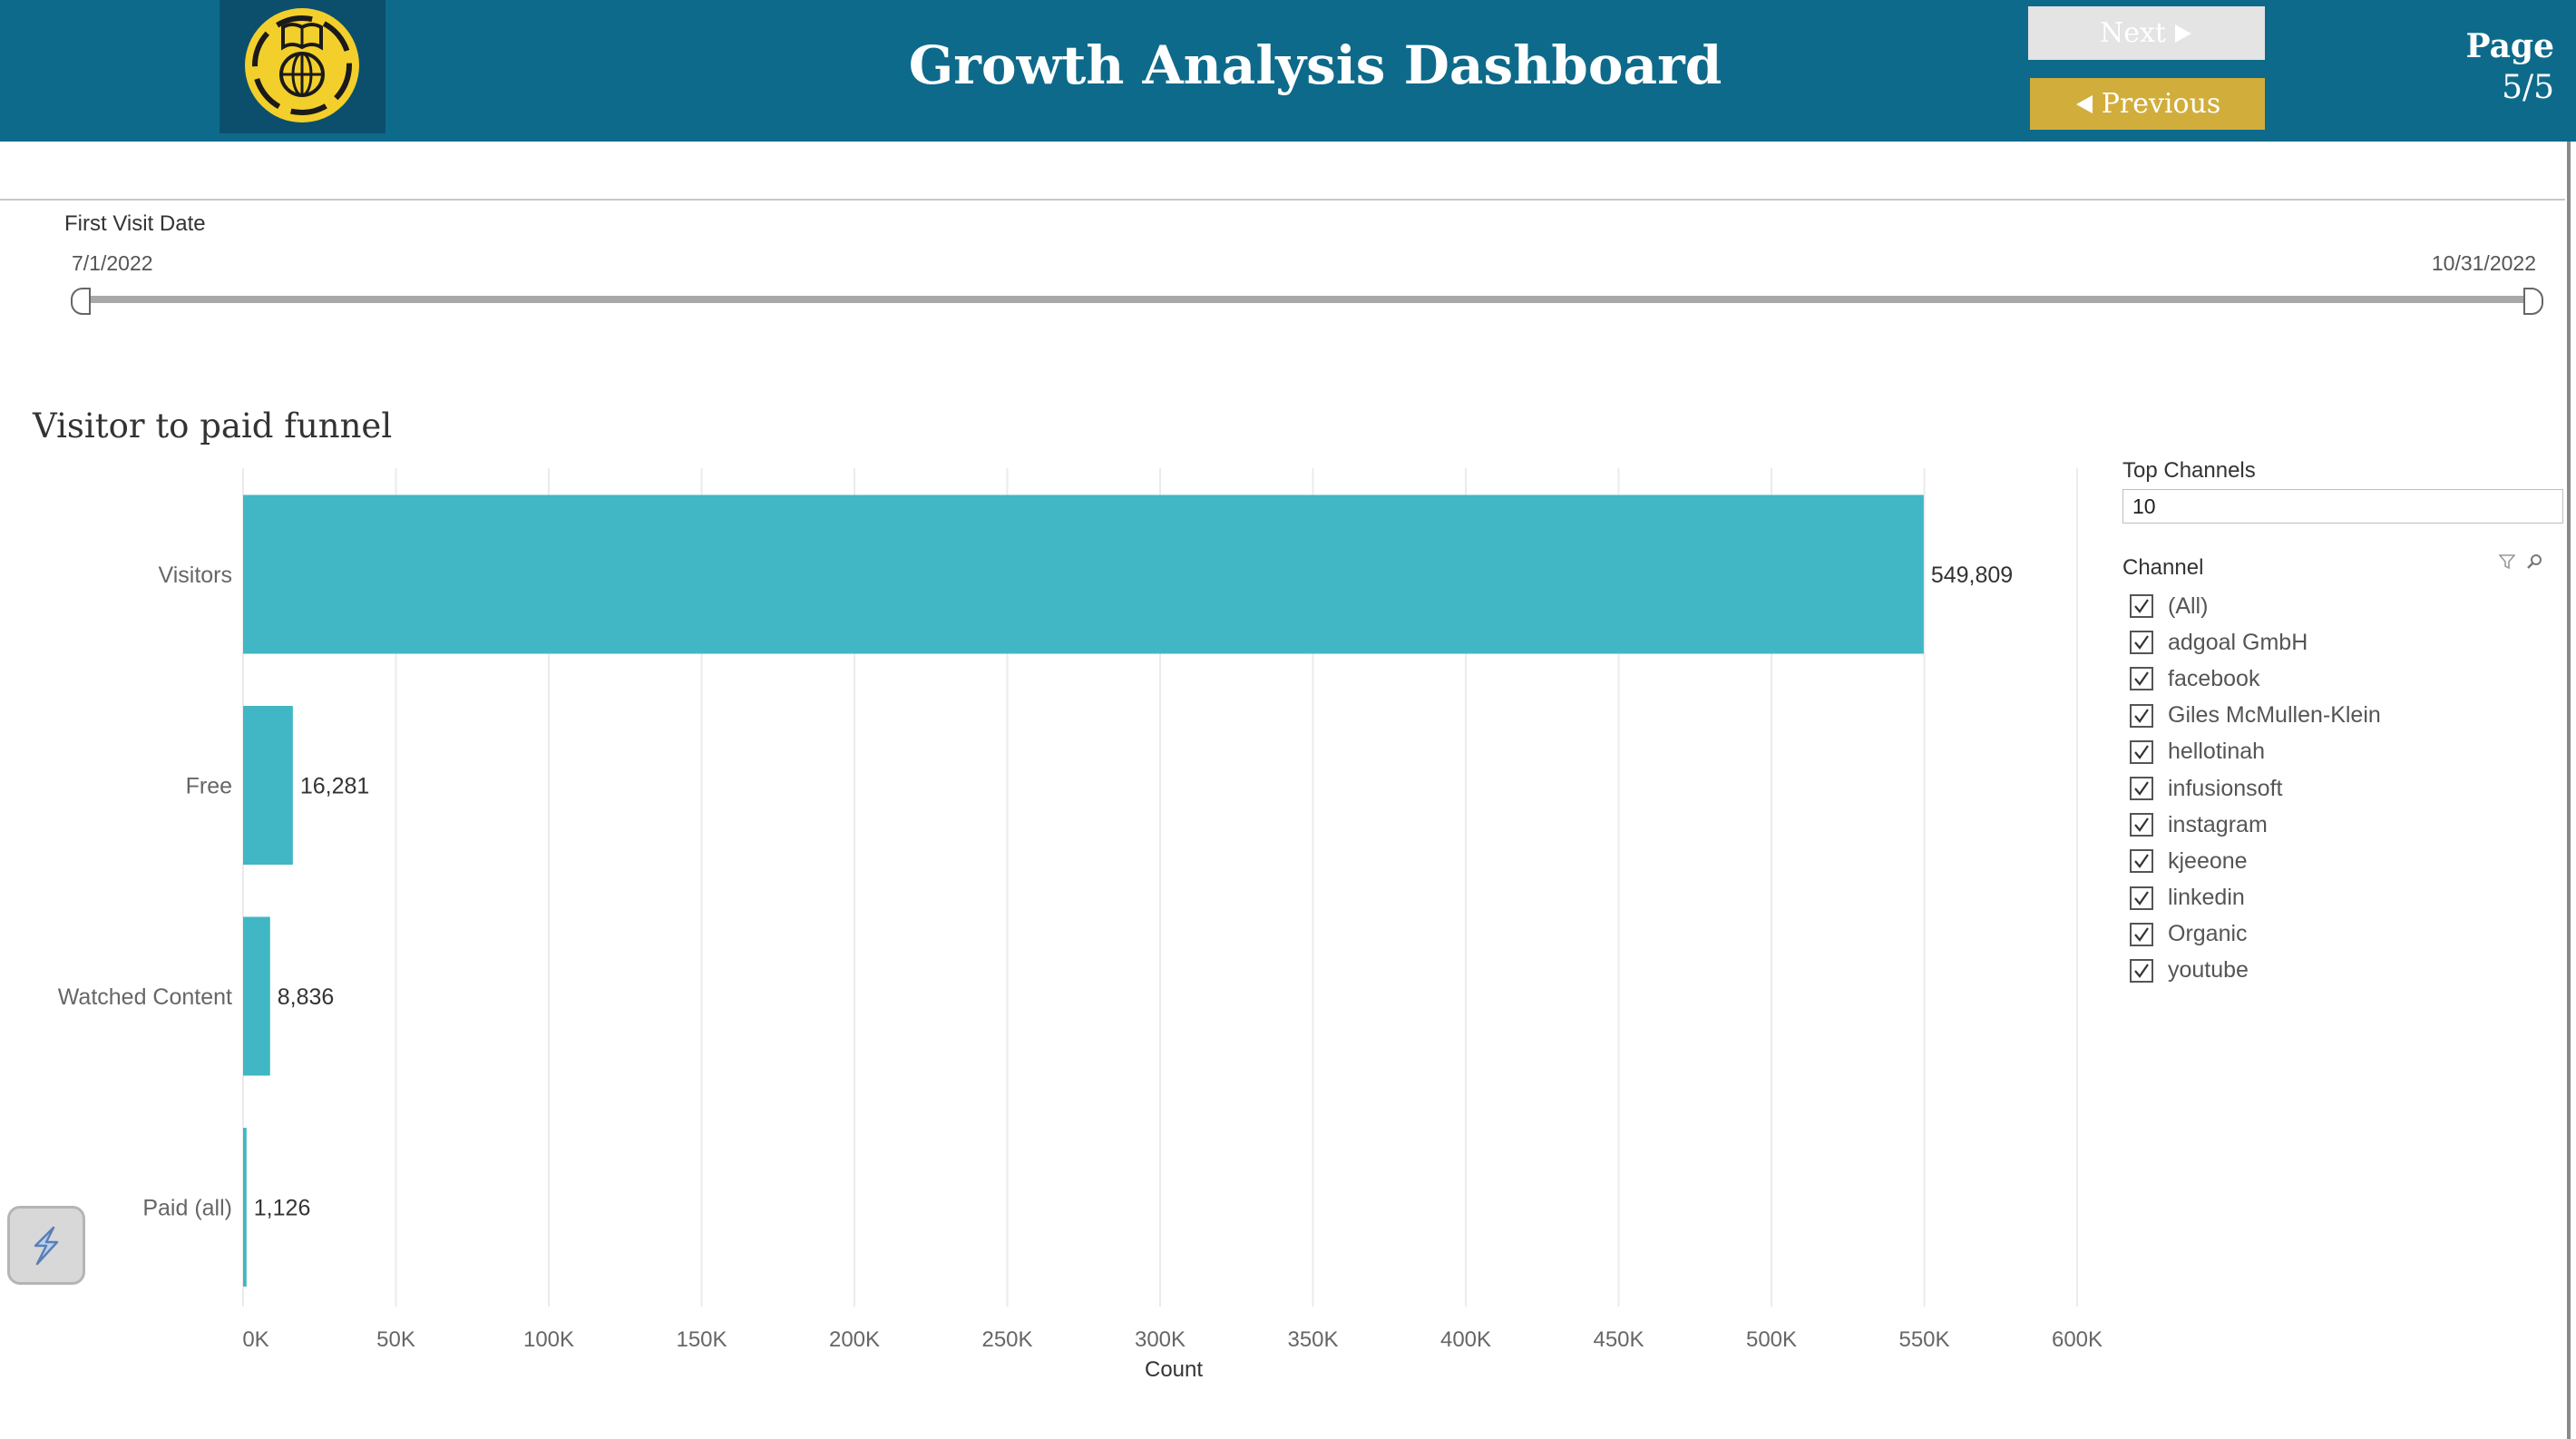 This screenshot has height=1439, width=2576. I want to click on next-button: Next, so click(2146, 33).